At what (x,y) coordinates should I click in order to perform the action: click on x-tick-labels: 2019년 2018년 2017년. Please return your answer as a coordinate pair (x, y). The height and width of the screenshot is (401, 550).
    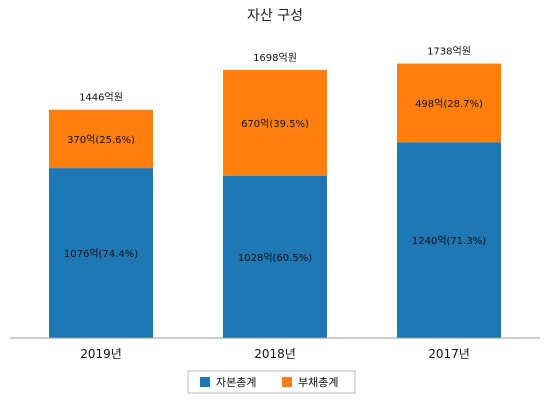
    Looking at the image, I should click on (275, 354).